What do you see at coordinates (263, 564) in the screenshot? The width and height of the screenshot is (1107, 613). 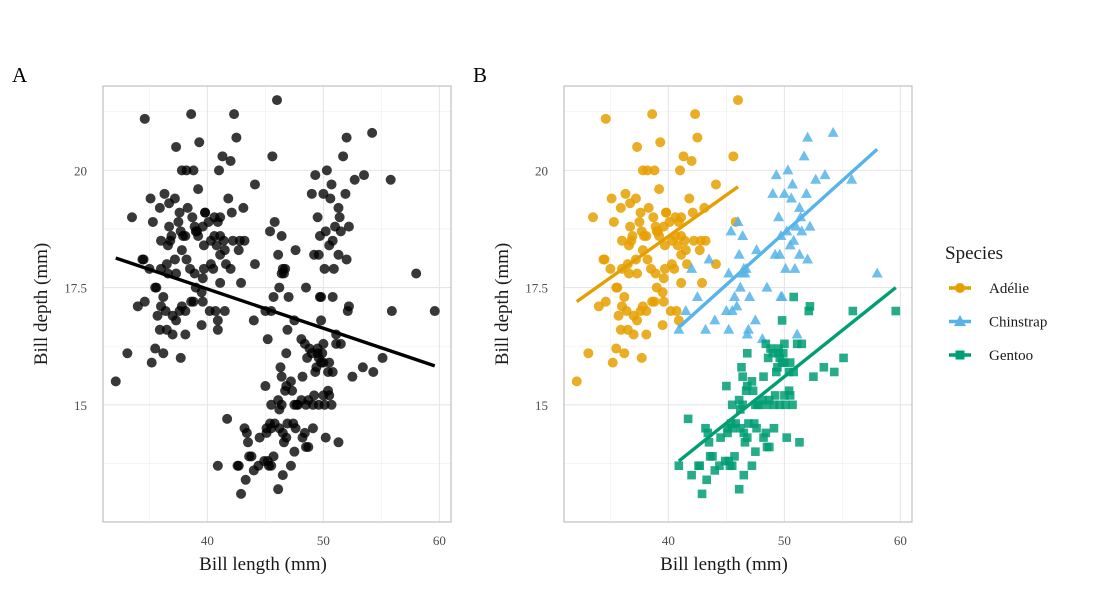 I see `x-axis-title-a: Bill length (mm)` at bounding box center [263, 564].